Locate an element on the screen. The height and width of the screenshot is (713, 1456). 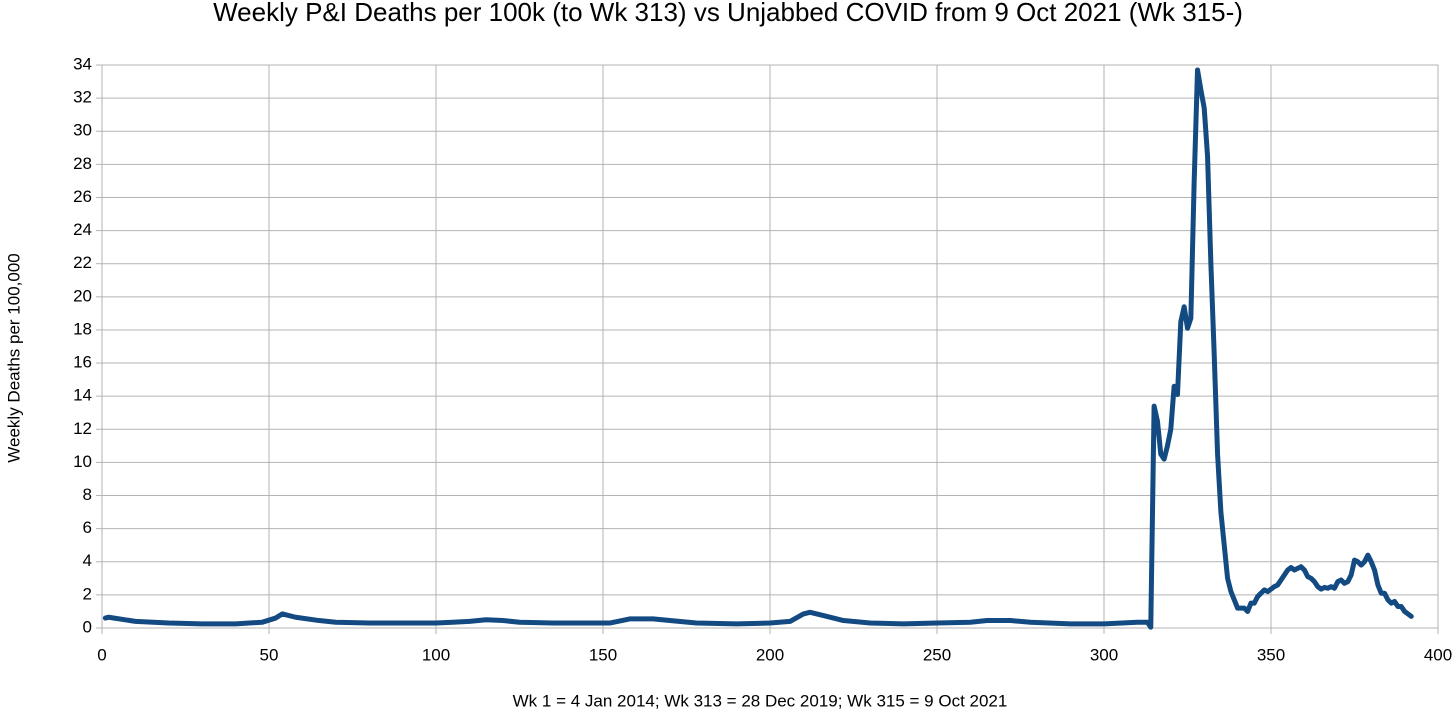
y-tick-label: 14 is located at coordinates (82, 395).